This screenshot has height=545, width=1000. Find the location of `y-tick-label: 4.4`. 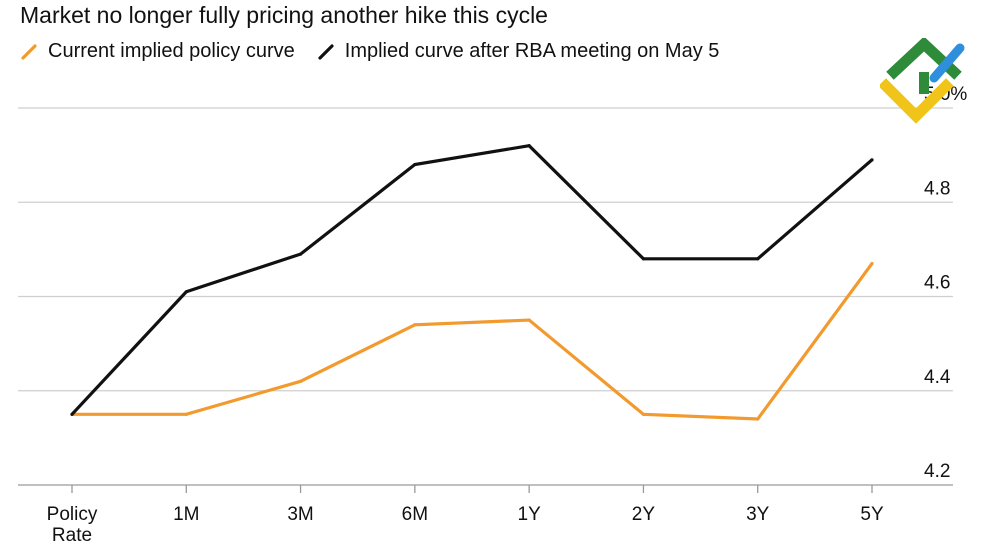

y-tick-label: 4.4 is located at coordinates (937, 377).